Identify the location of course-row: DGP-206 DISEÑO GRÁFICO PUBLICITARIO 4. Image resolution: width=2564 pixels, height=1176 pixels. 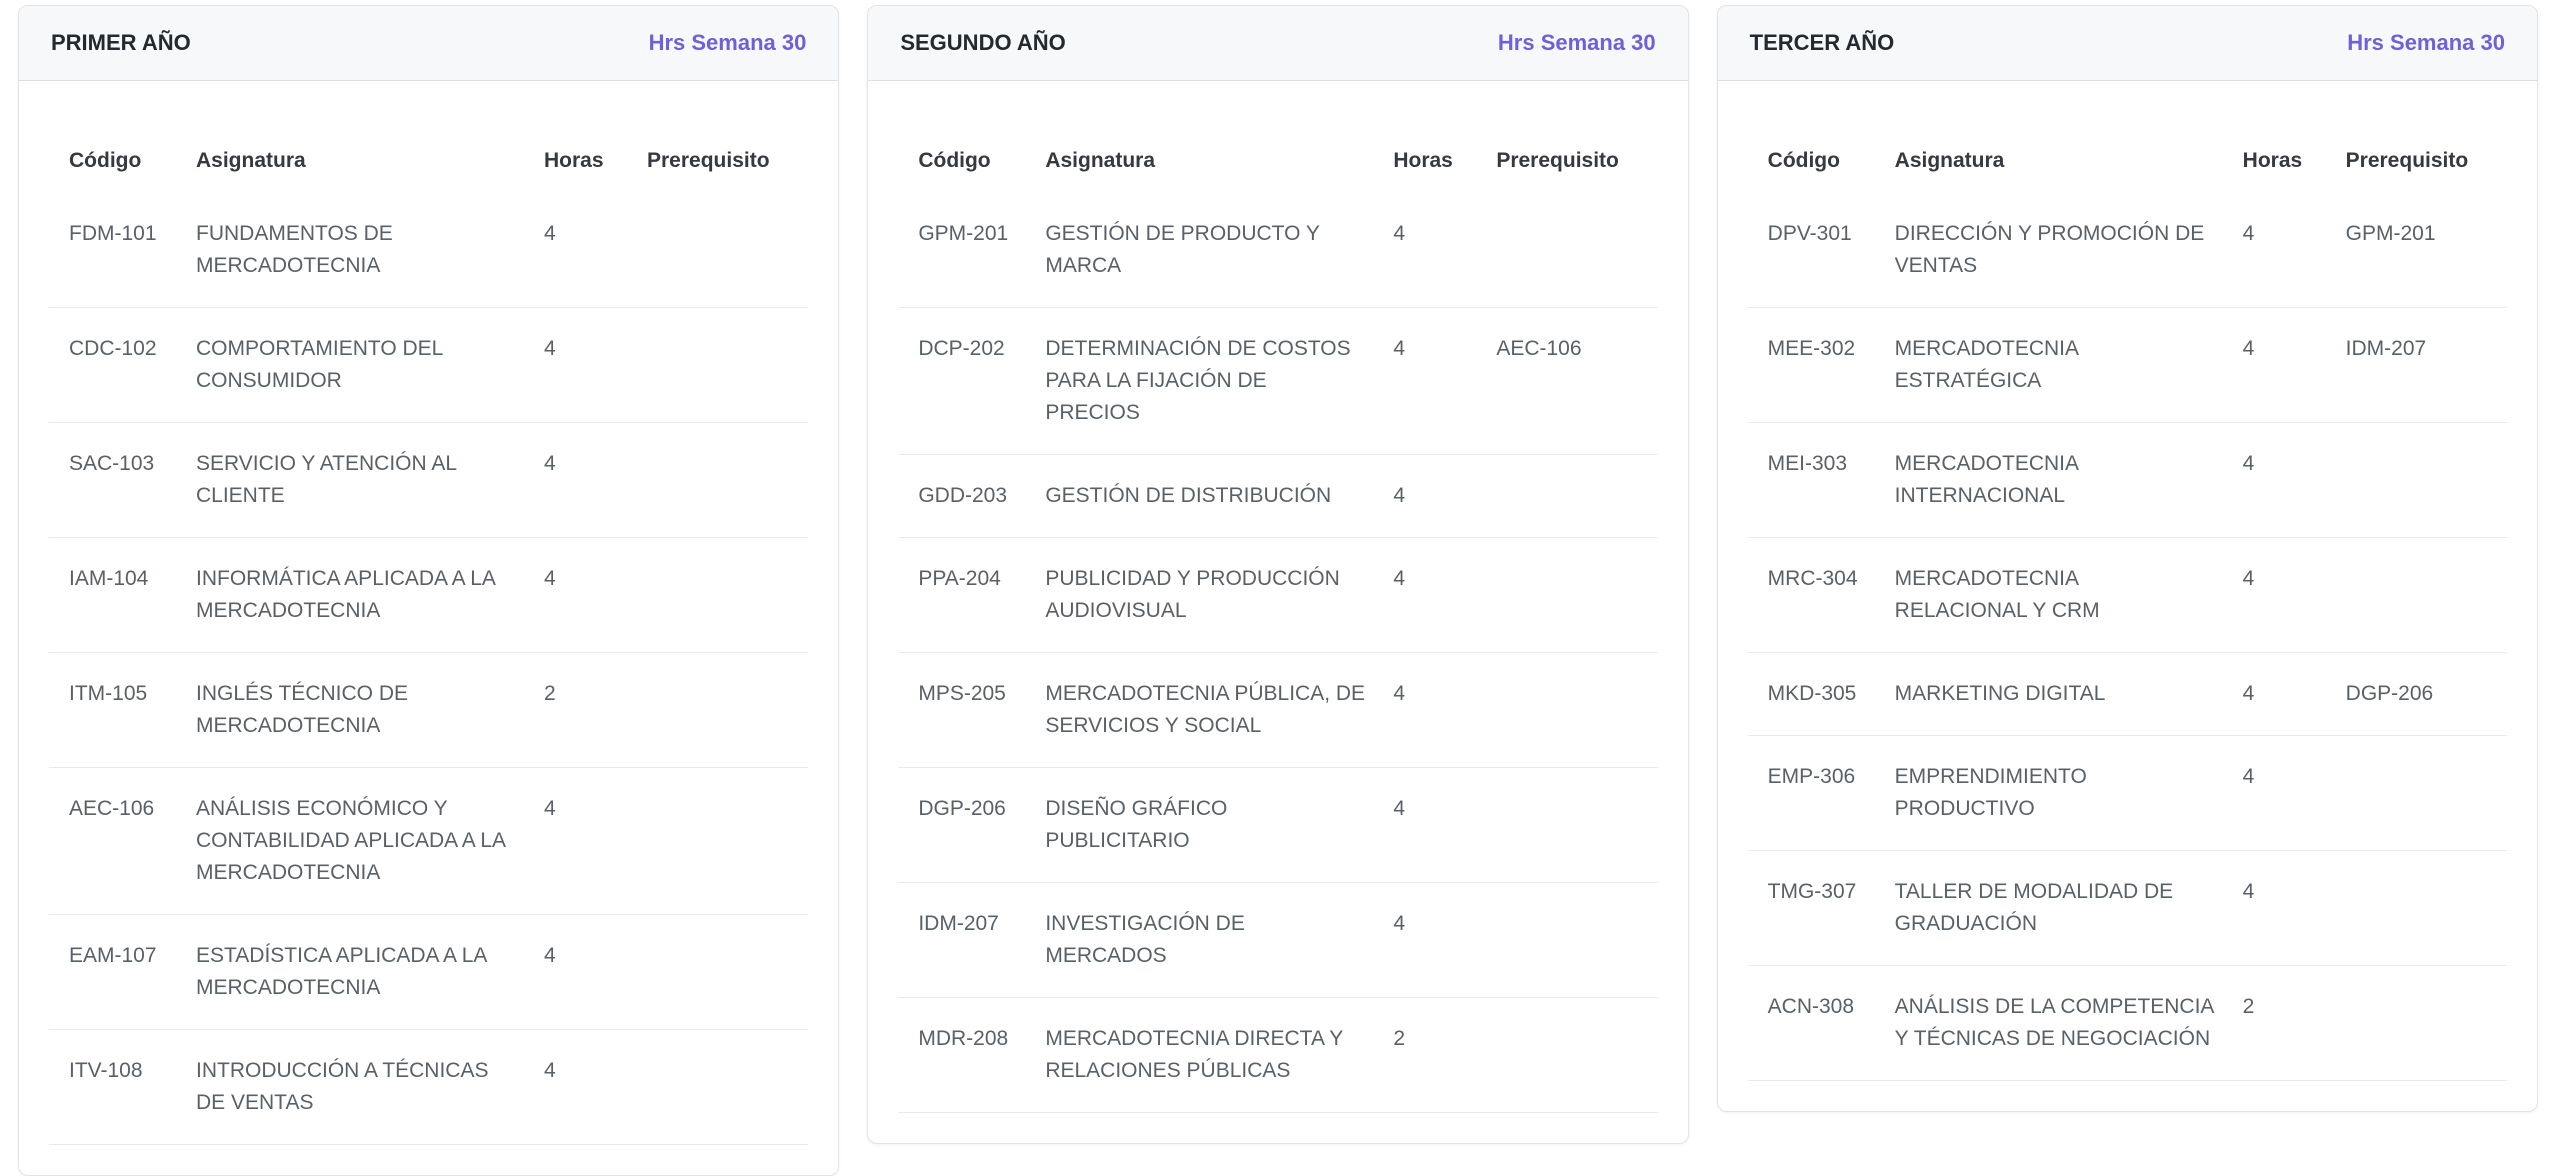
(1278, 825).